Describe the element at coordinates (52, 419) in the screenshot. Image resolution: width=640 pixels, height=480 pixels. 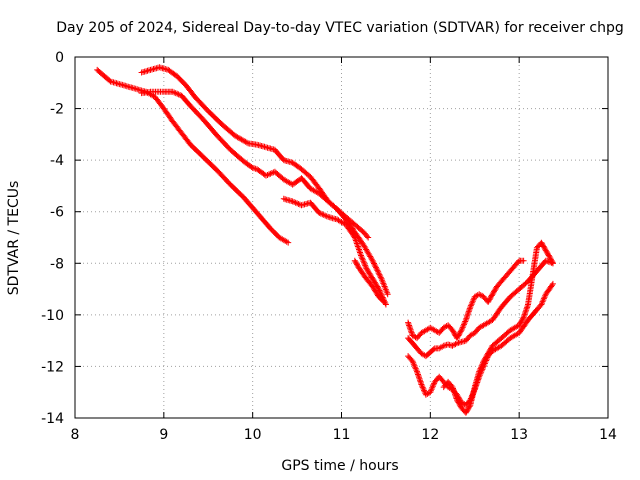
I see `y-tick-label: -14` at that location.